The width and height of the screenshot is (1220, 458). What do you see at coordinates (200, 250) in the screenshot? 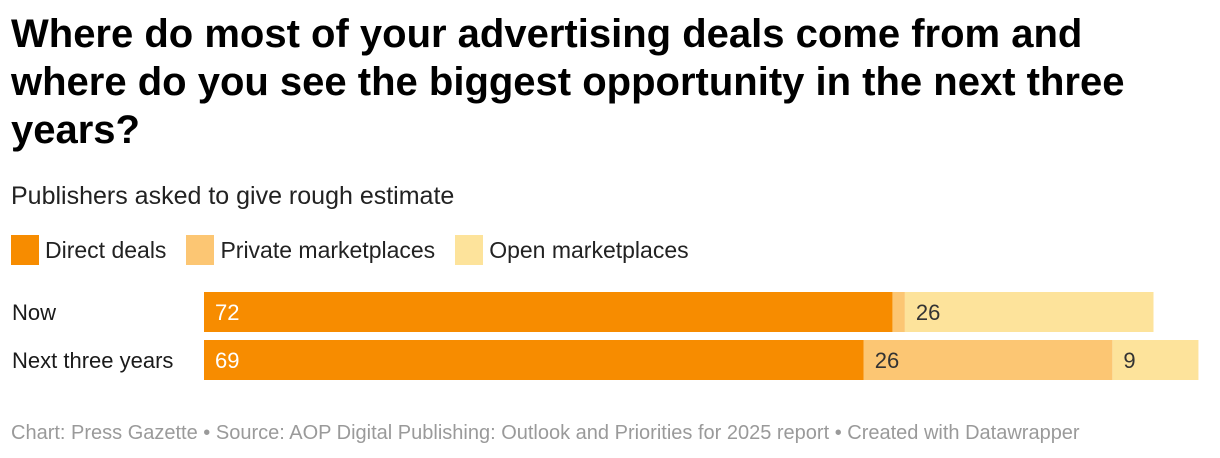
I see `legend-swatch-private-marketplaces` at bounding box center [200, 250].